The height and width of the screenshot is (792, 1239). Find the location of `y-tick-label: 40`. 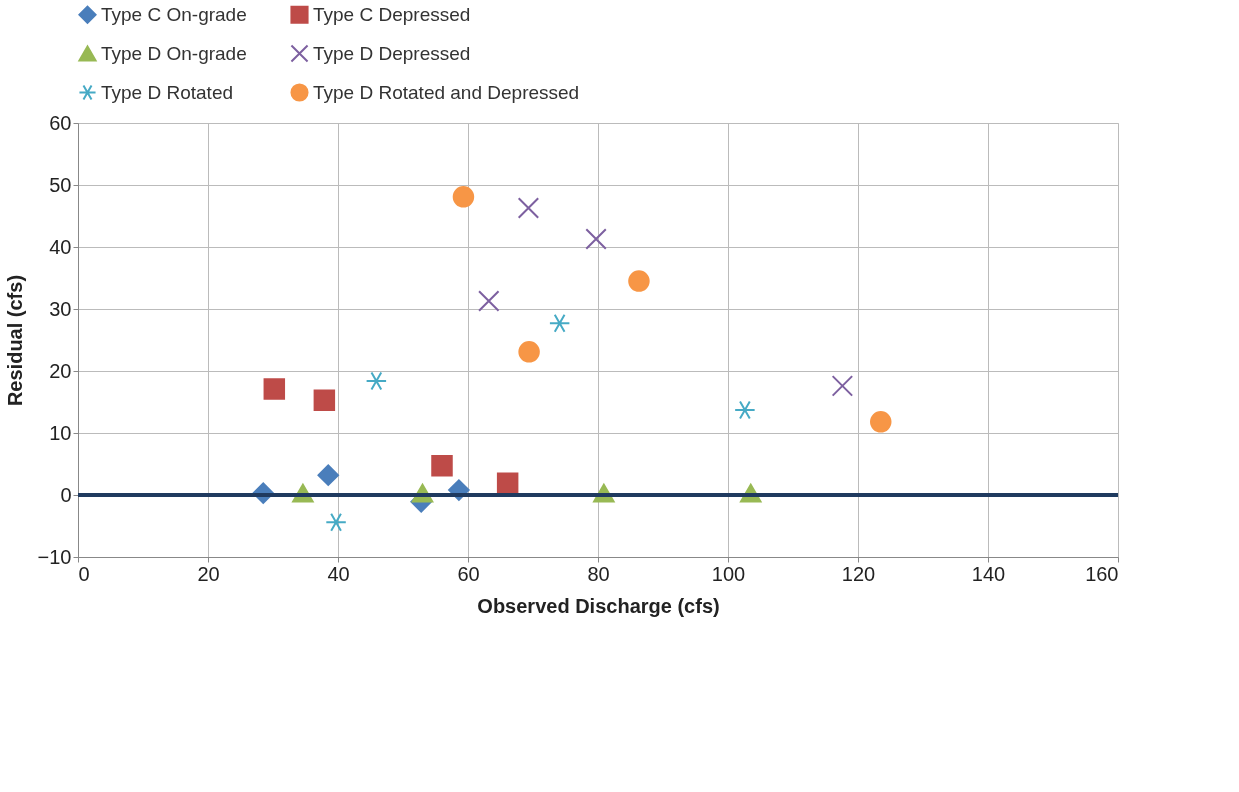

y-tick-label: 40 is located at coordinates (60, 246).